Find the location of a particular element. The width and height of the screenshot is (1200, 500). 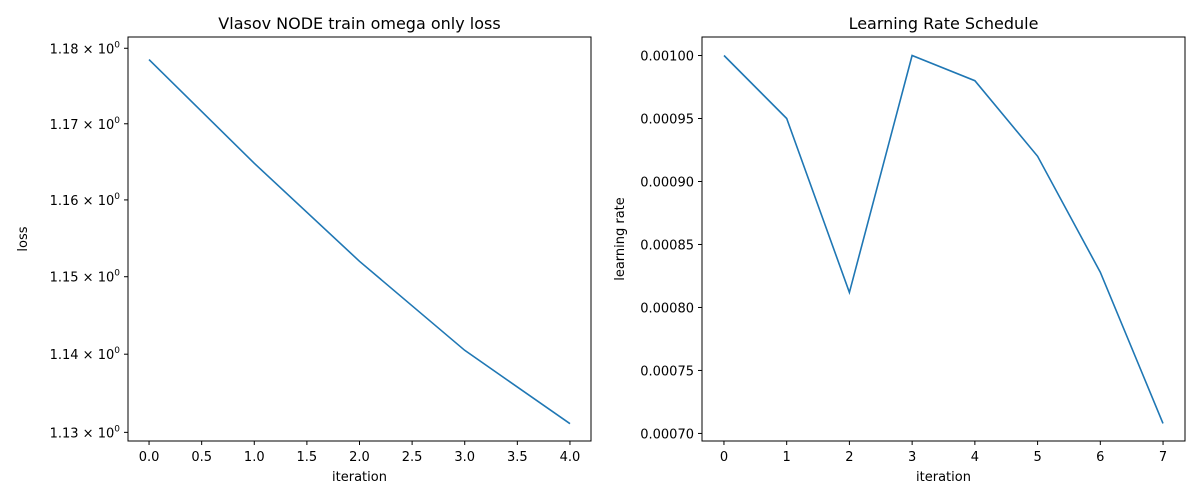

chart-title: Vlasov NODE train omega only loss is located at coordinates (359, 23).